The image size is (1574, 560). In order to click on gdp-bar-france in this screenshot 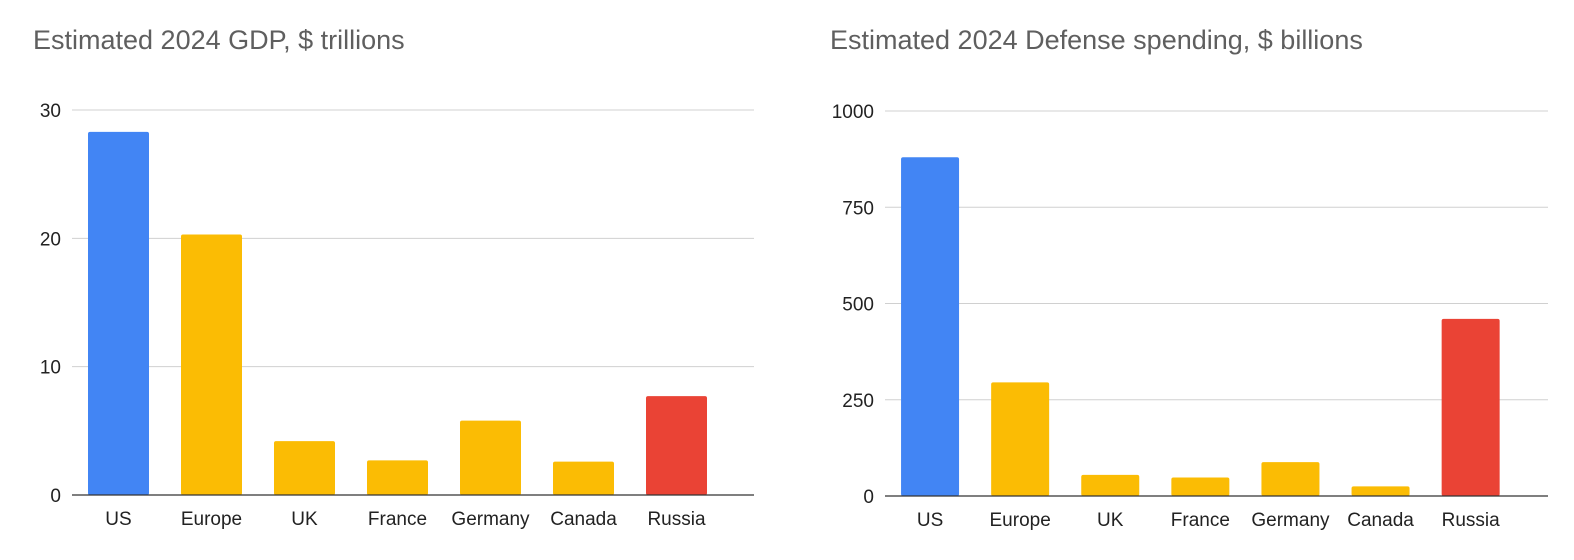, I will do `click(397, 477)`.